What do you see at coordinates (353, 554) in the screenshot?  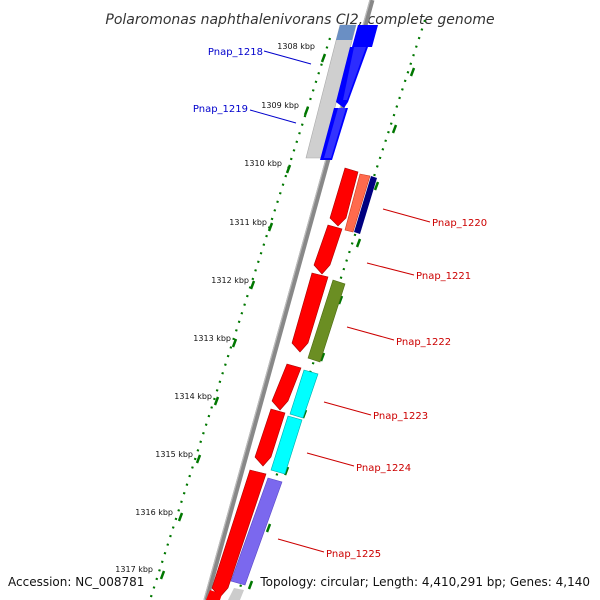 I see `gene-label-pnap-1225: Pnap_1225` at bounding box center [353, 554].